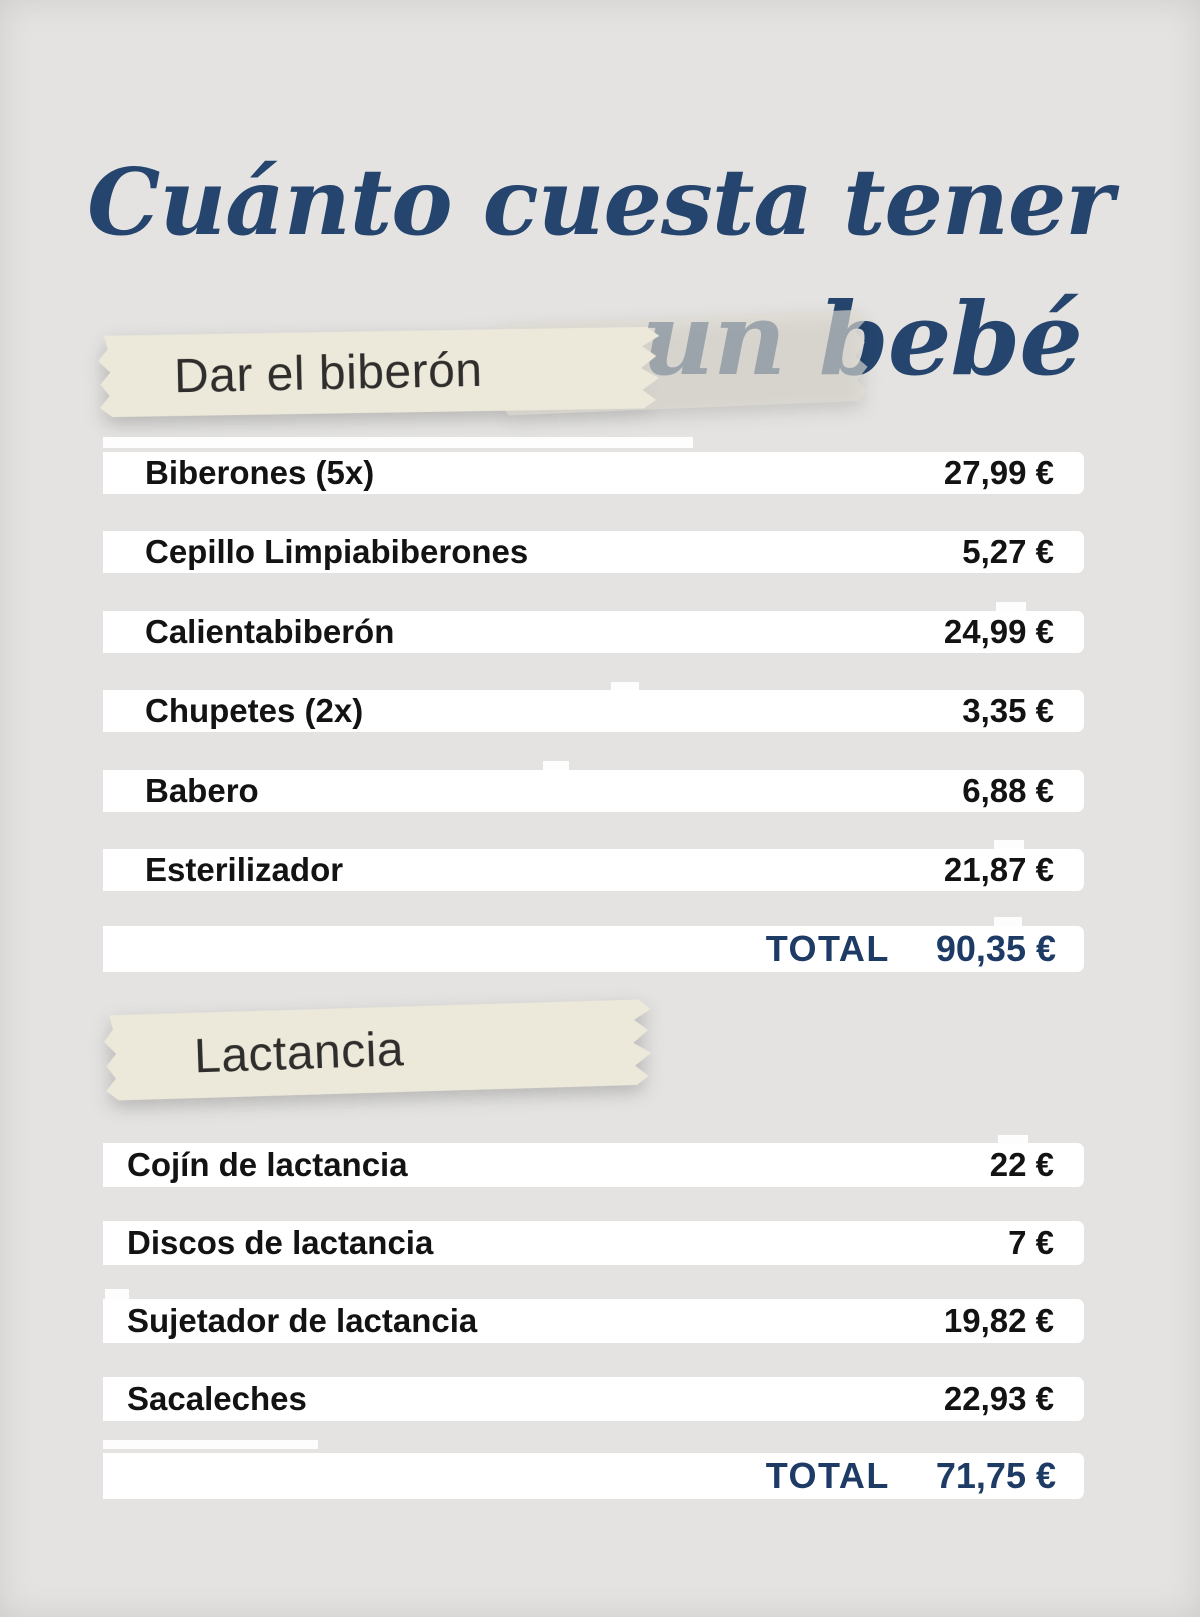  Describe the element at coordinates (998, 1398) in the screenshot. I see `item-price: 22,93 €` at that location.